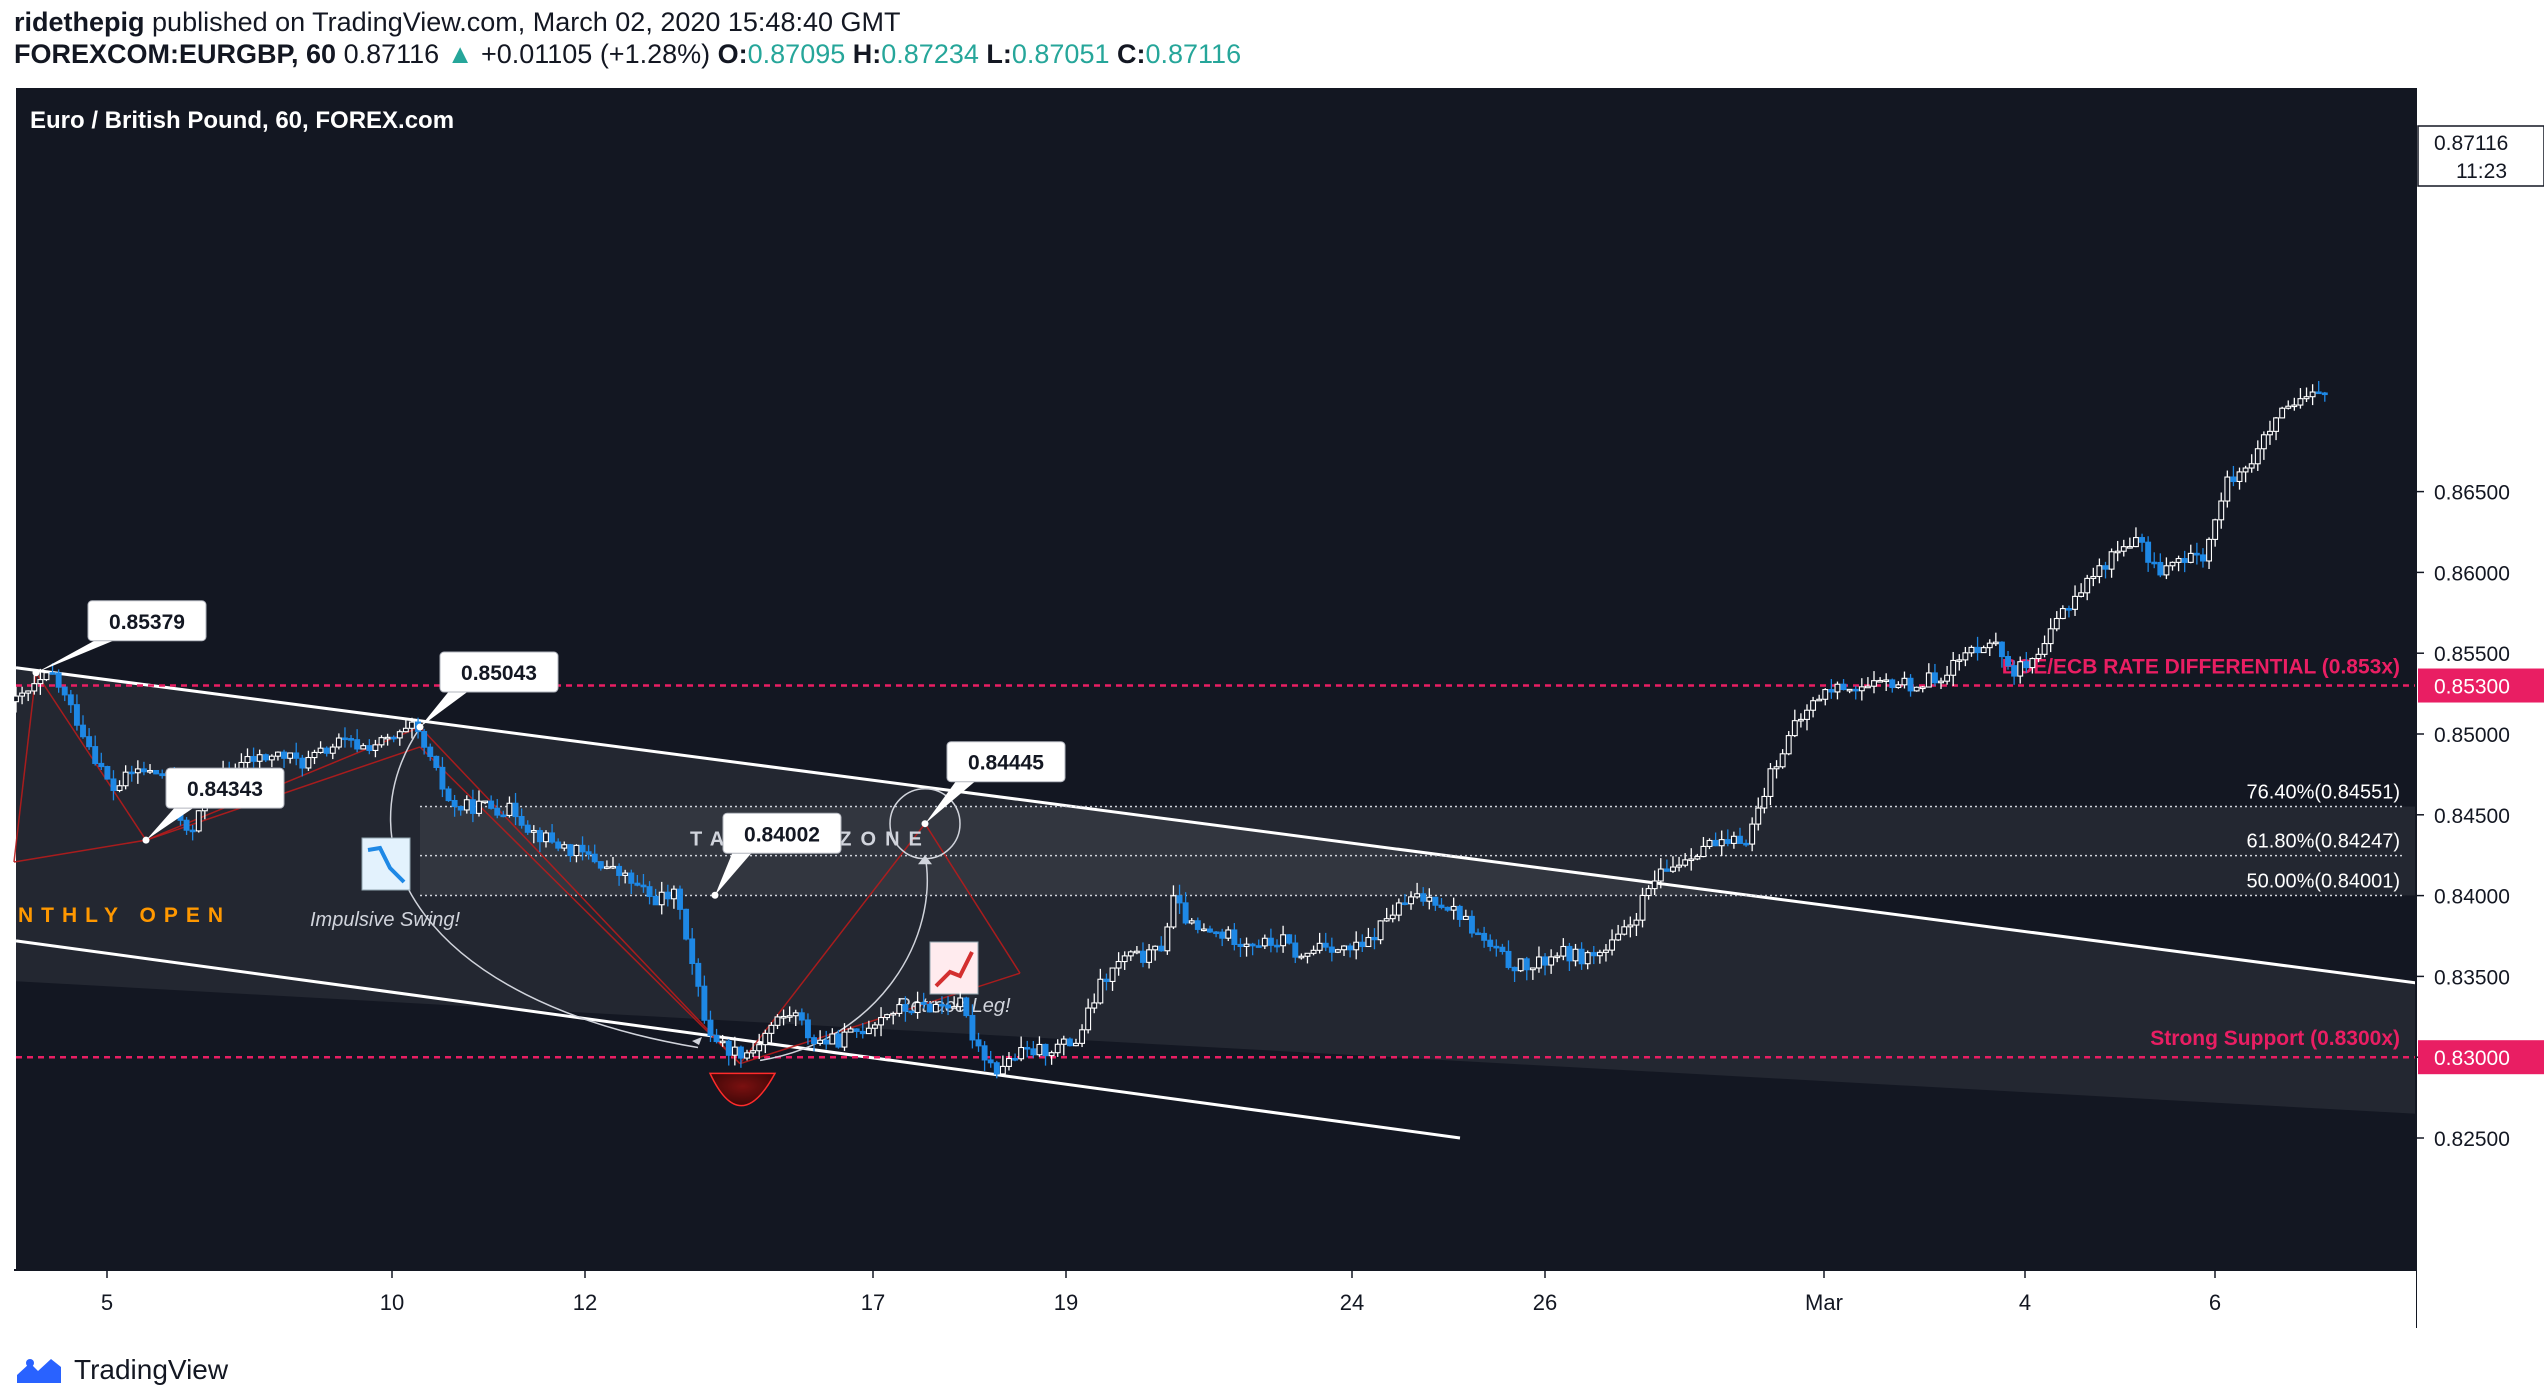 The image size is (2544, 1400). I want to click on level-axis-badge, so click(2481, 1057).